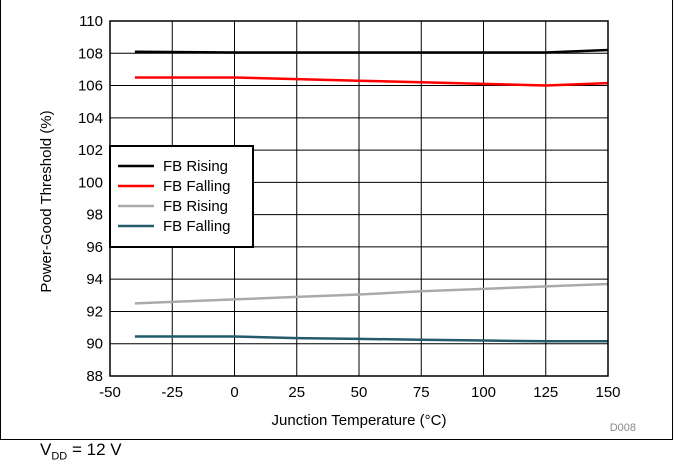  What do you see at coordinates (421, 392) in the screenshot?
I see `x-tick-label: 75` at bounding box center [421, 392].